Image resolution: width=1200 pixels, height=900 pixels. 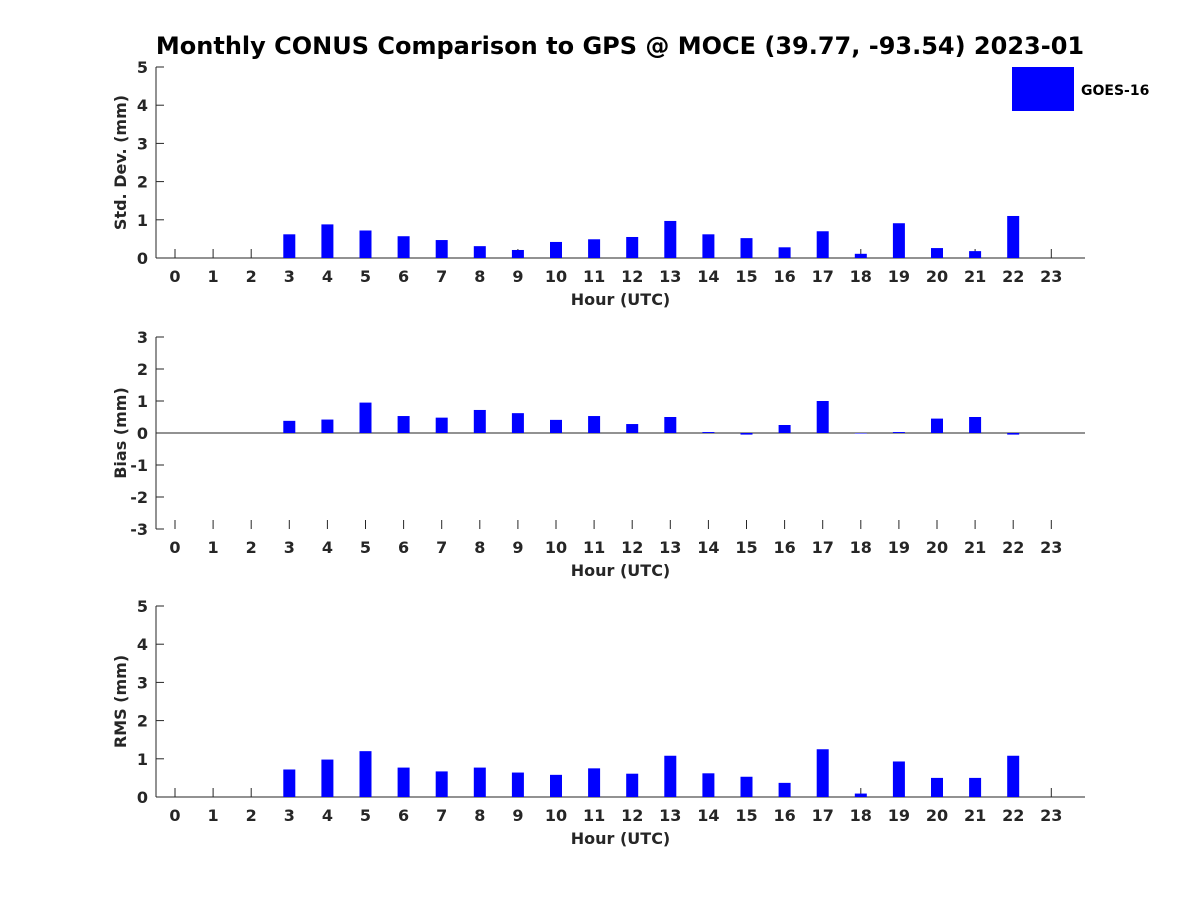 What do you see at coordinates (120, 162) in the screenshot?
I see `y-axis-label: Std. Dev. (mm)` at bounding box center [120, 162].